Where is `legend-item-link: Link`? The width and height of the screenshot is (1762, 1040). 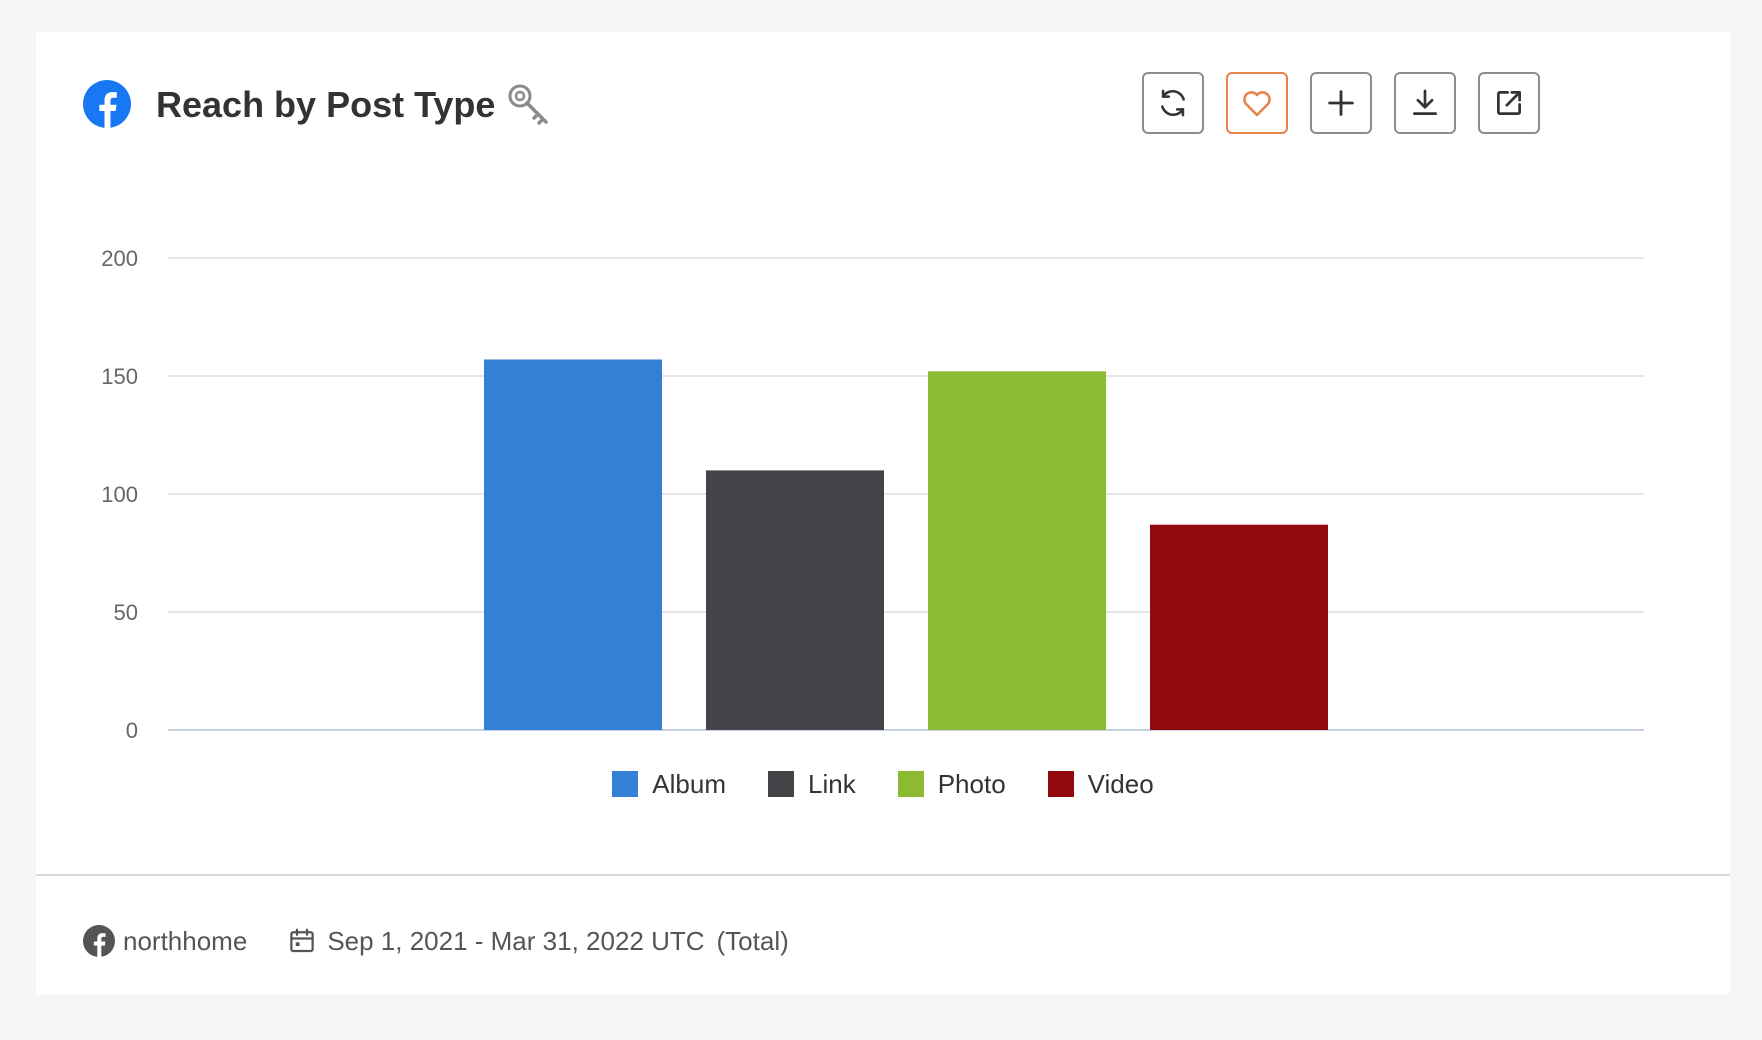 legend-item-link: Link is located at coordinates (812, 784).